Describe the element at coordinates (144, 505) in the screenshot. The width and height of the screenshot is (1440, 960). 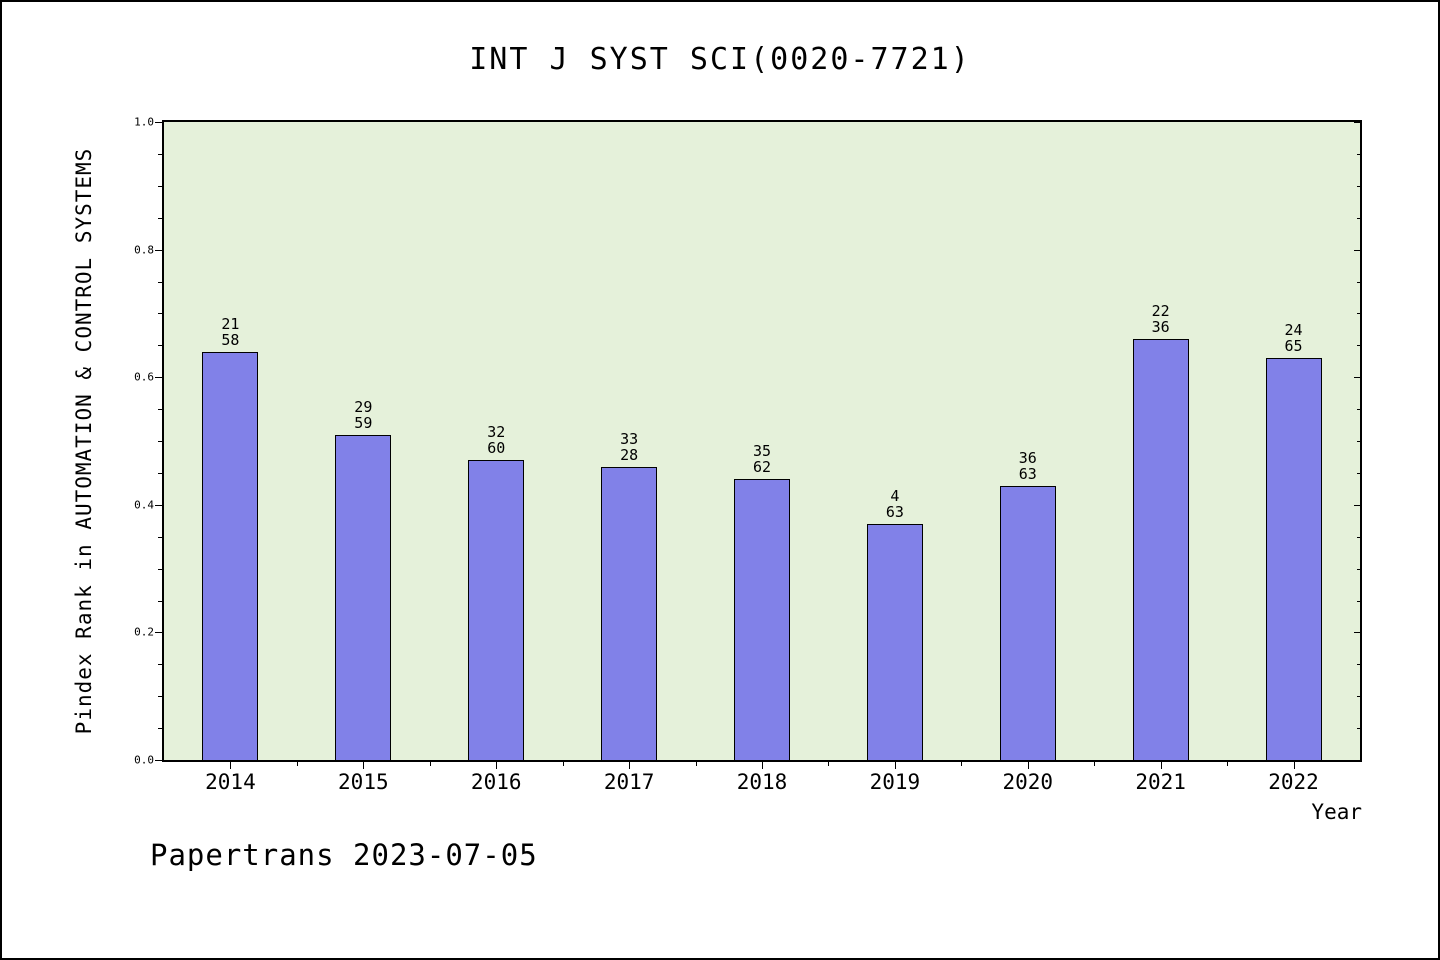
I see `y-tick-label: 0.4` at that location.